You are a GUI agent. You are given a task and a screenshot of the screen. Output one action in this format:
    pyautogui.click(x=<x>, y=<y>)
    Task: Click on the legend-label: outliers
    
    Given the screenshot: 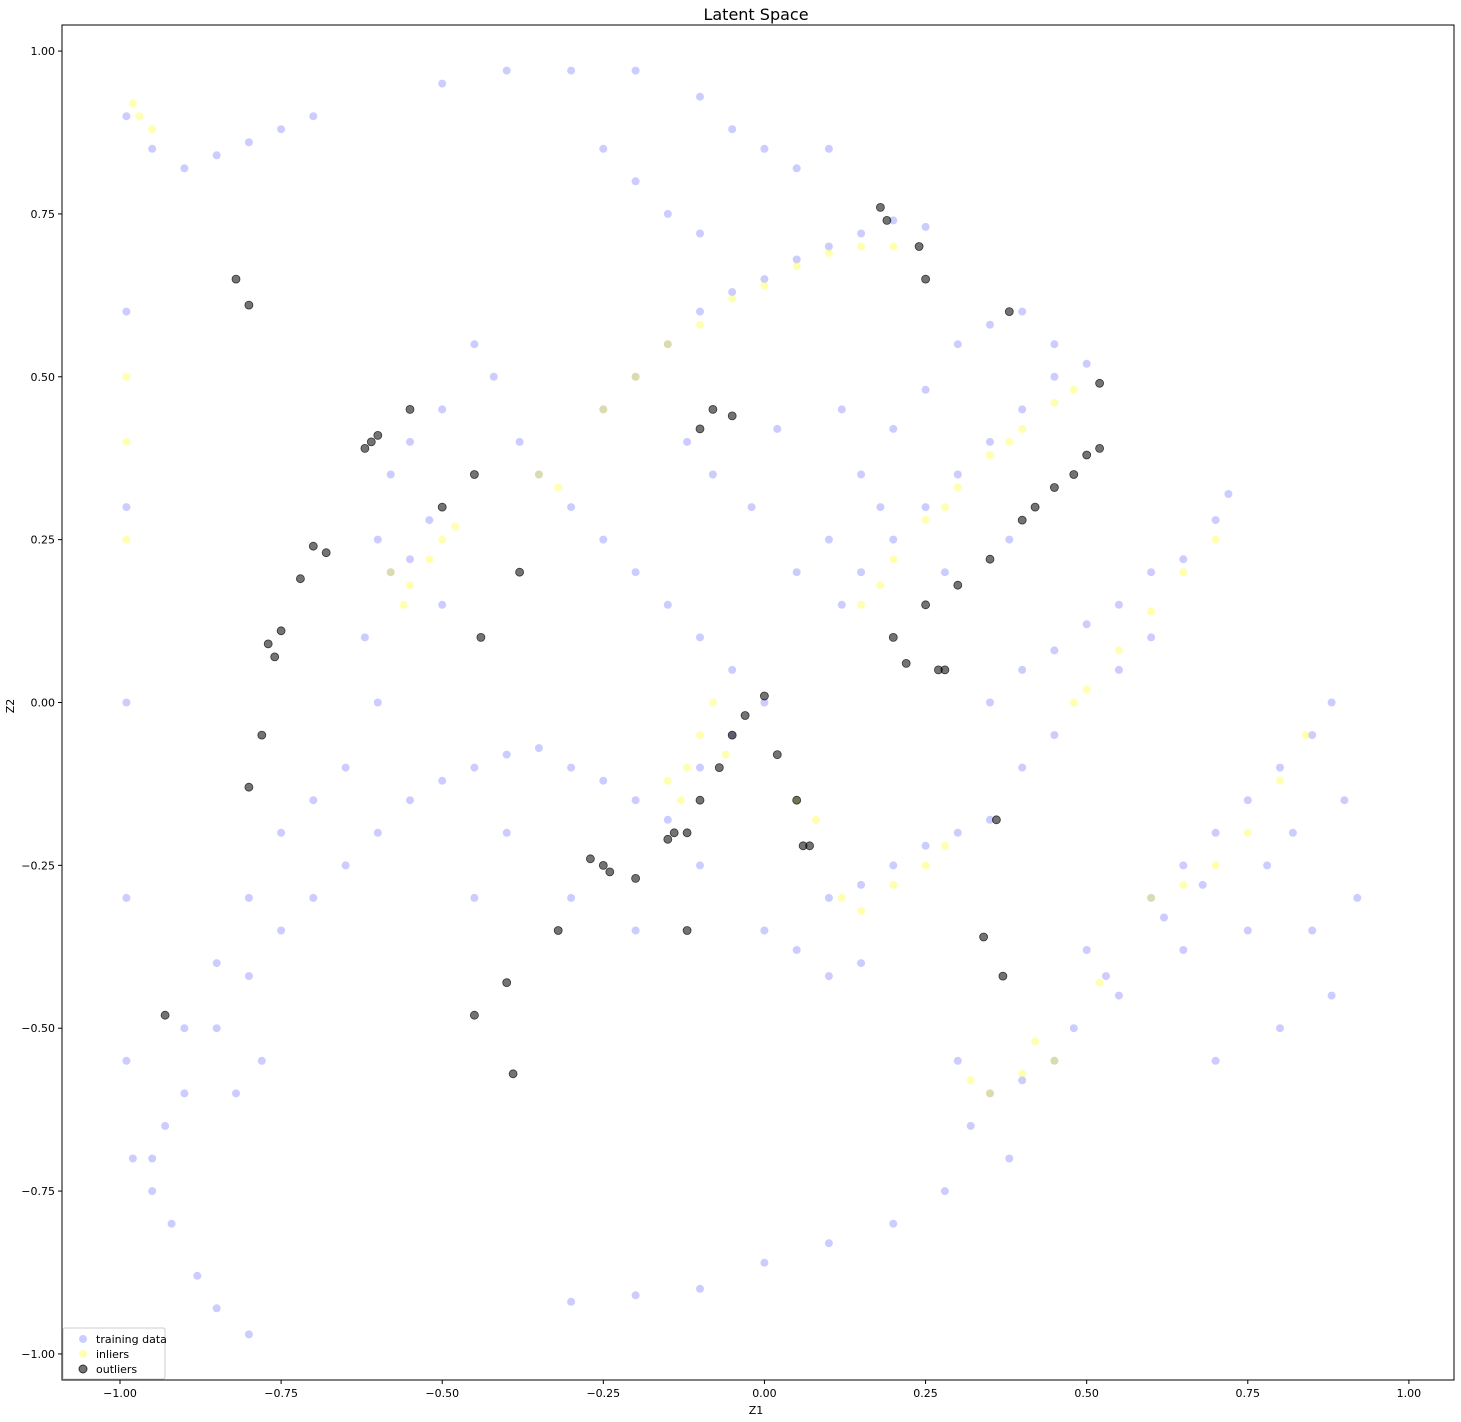 What is the action you would take?
    pyautogui.click(x=116, y=1369)
    